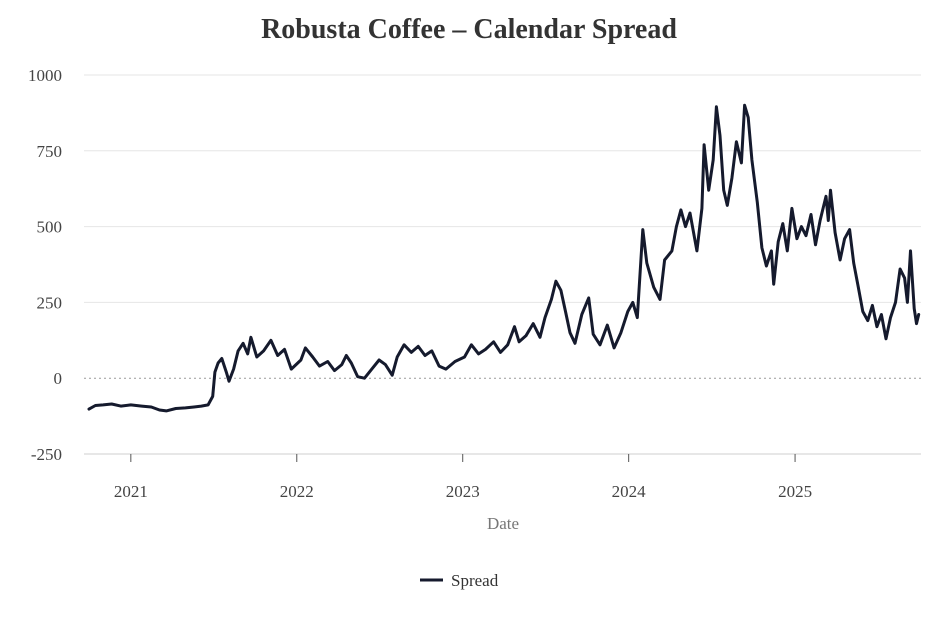 The height and width of the screenshot is (630, 938). Describe the element at coordinates (629, 491) in the screenshot. I see `x-tick-label: 2024` at that location.